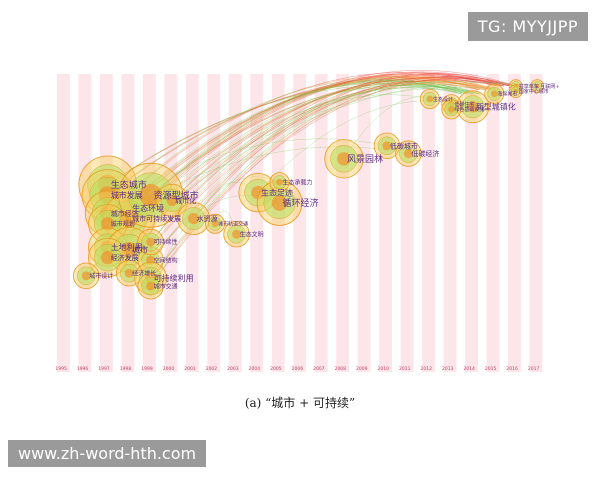  Describe the element at coordinates (140, 250) in the screenshot. I see `keyword-label: 城市` at that location.